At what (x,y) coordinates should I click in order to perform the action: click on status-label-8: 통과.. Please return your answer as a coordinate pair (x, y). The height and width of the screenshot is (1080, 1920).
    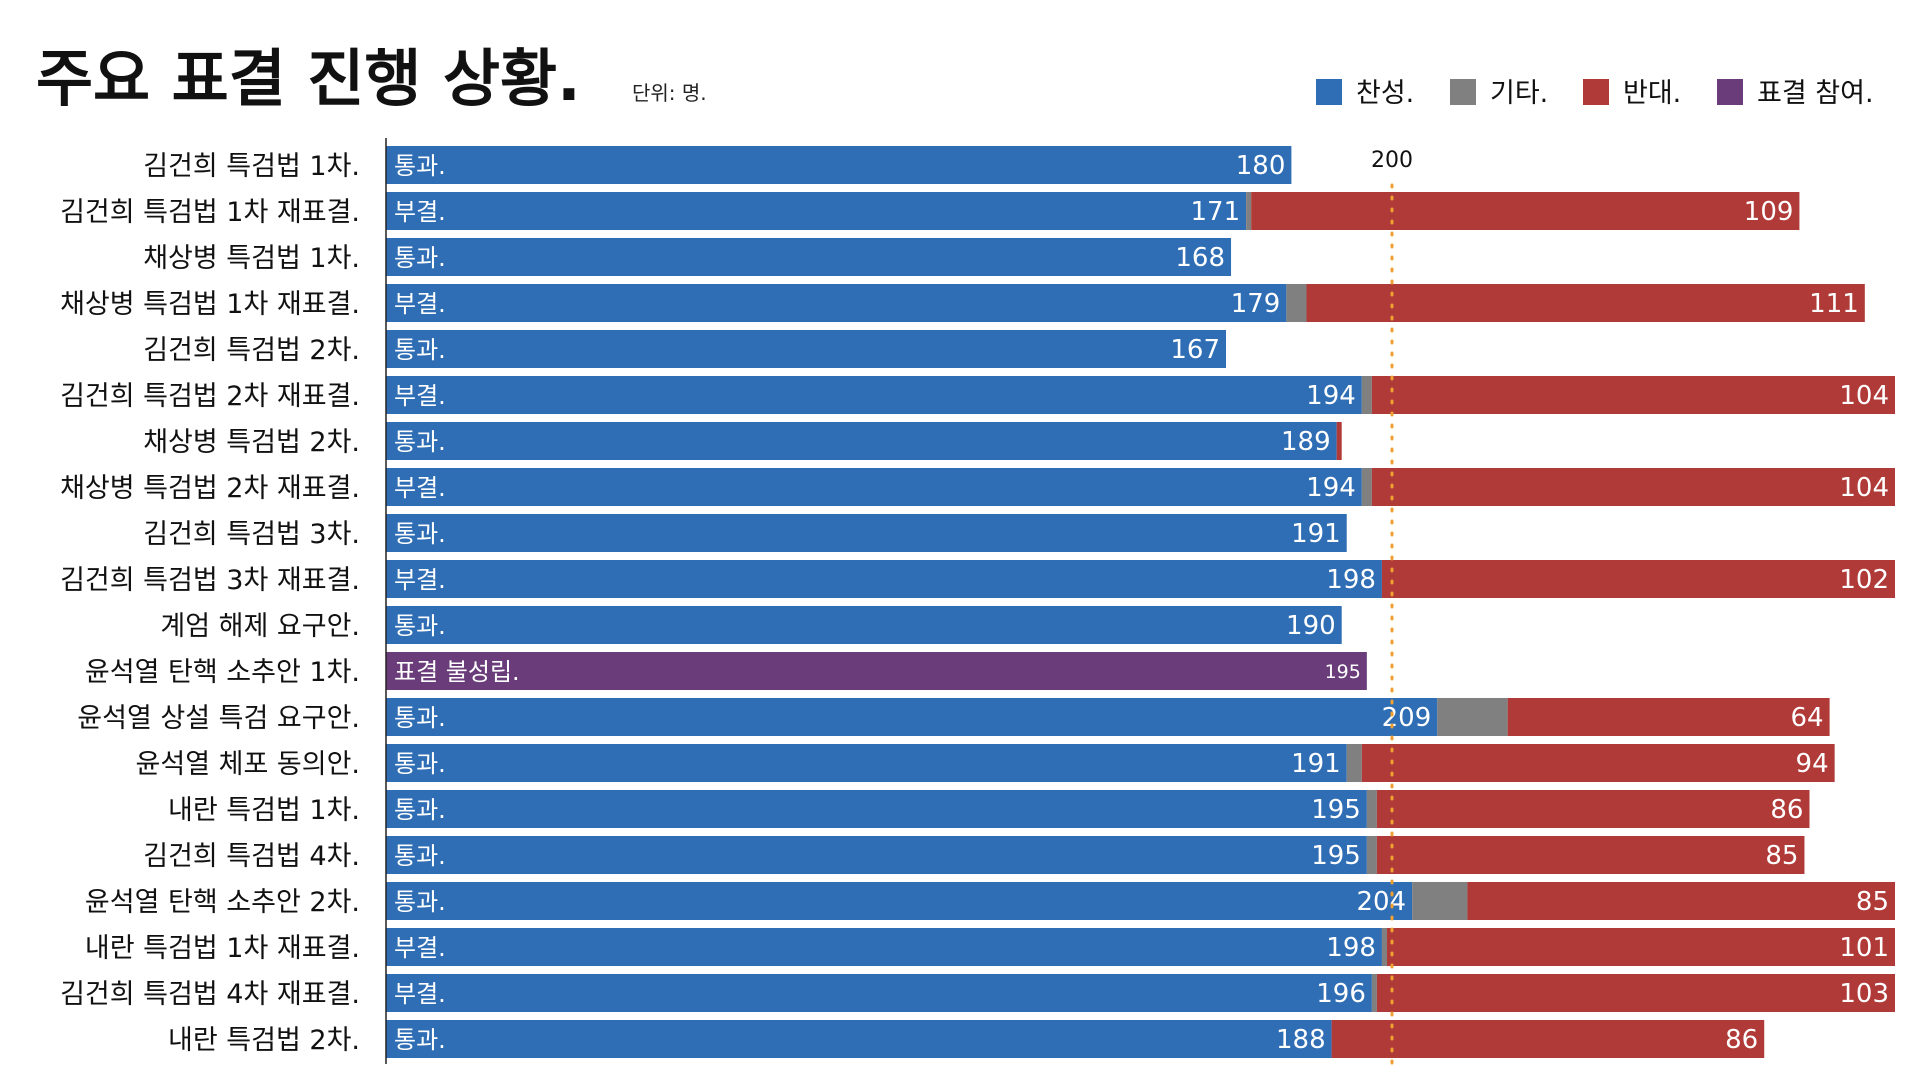
    Looking at the image, I should click on (420, 534).